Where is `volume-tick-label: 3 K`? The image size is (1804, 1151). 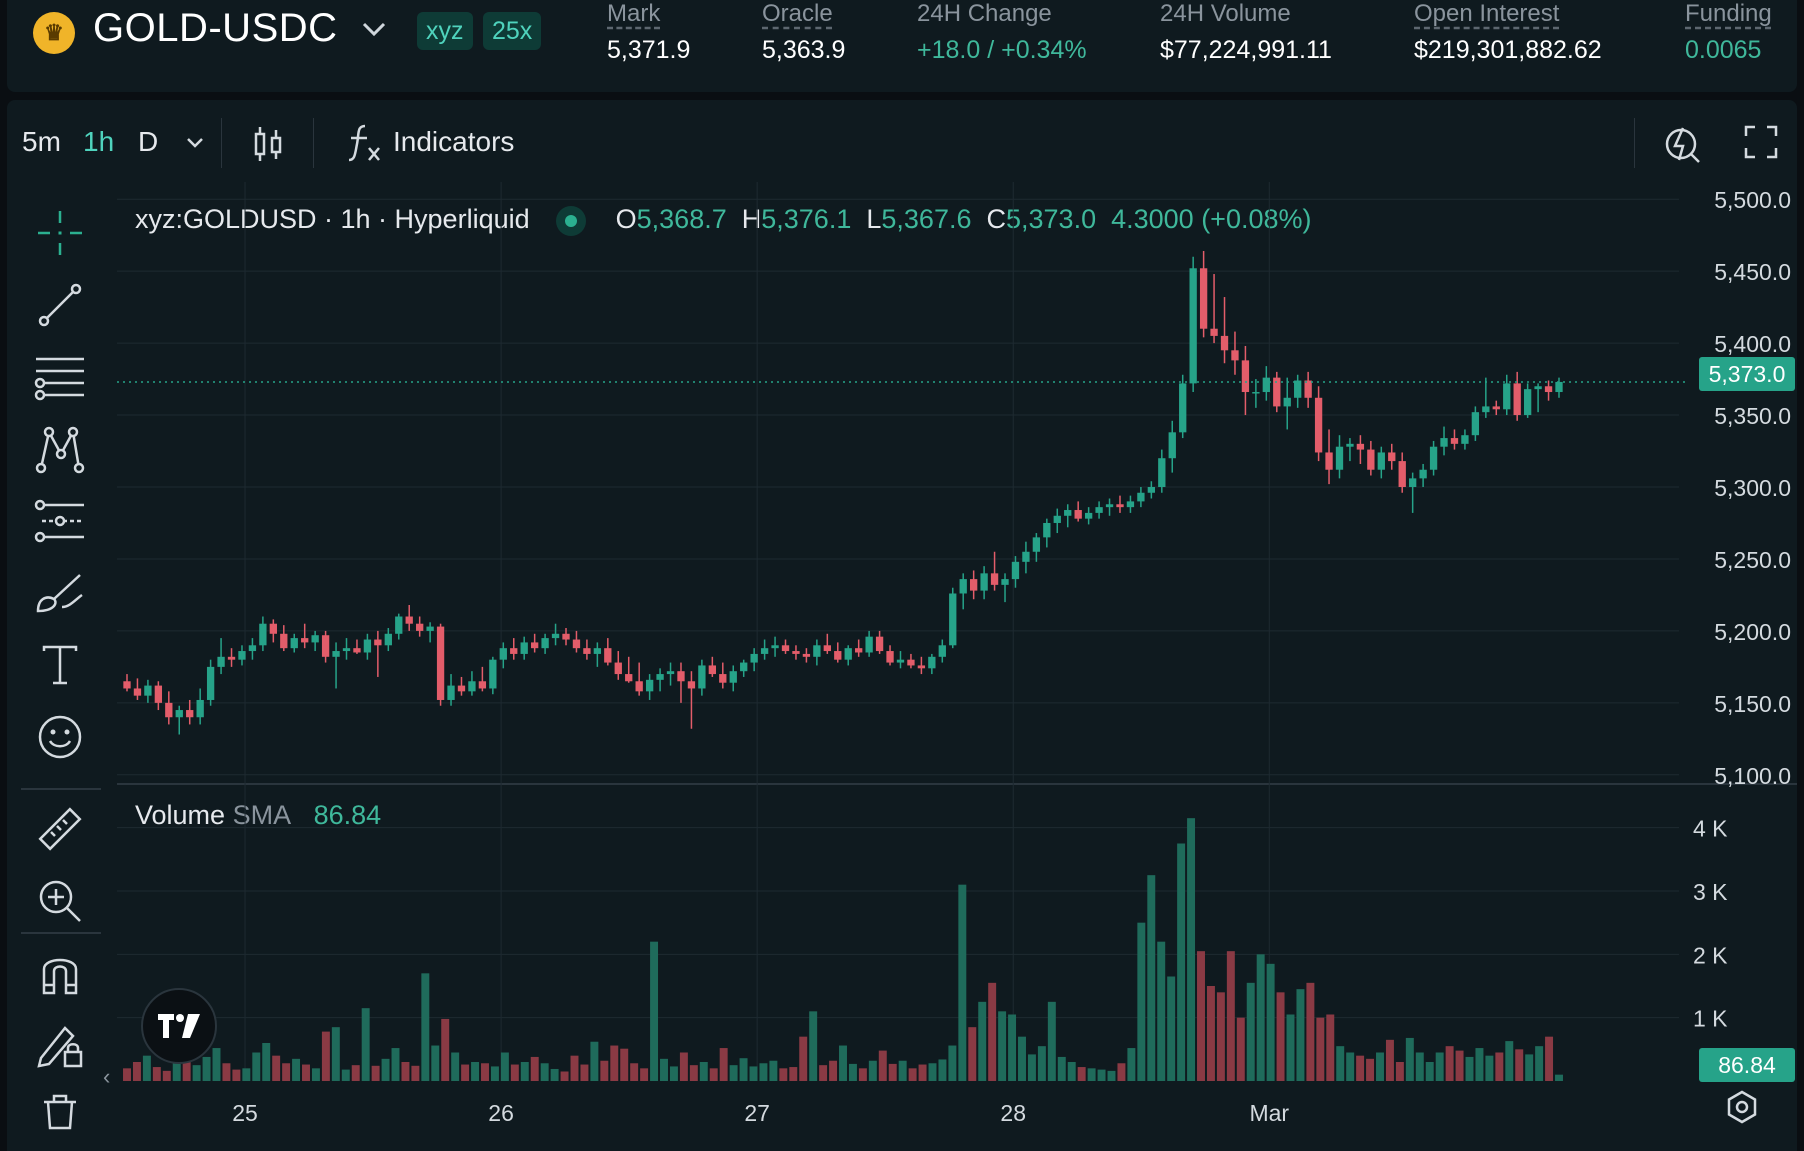 volume-tick-label: 3 K is located at coordinates (1710, 892).